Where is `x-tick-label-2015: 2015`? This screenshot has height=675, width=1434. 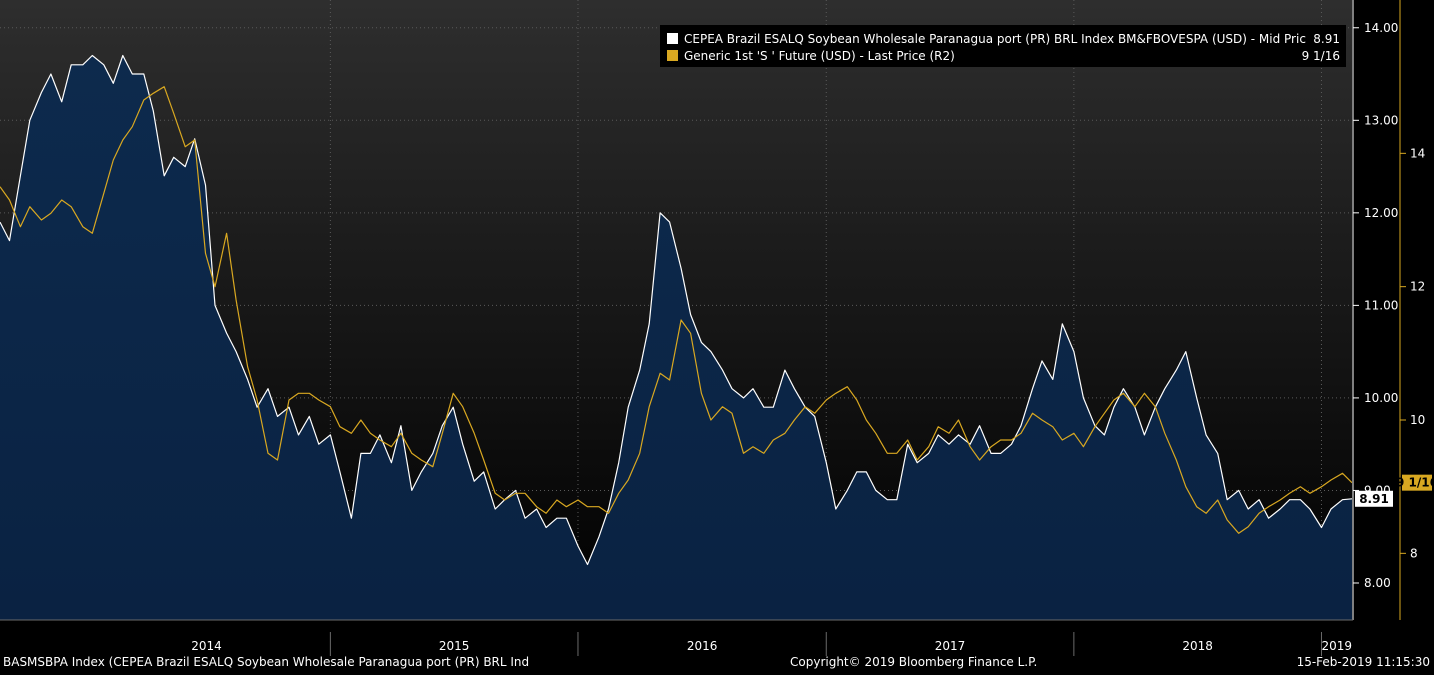
x-tick-label-2015: 2015 is located at coordinates (454, 646).